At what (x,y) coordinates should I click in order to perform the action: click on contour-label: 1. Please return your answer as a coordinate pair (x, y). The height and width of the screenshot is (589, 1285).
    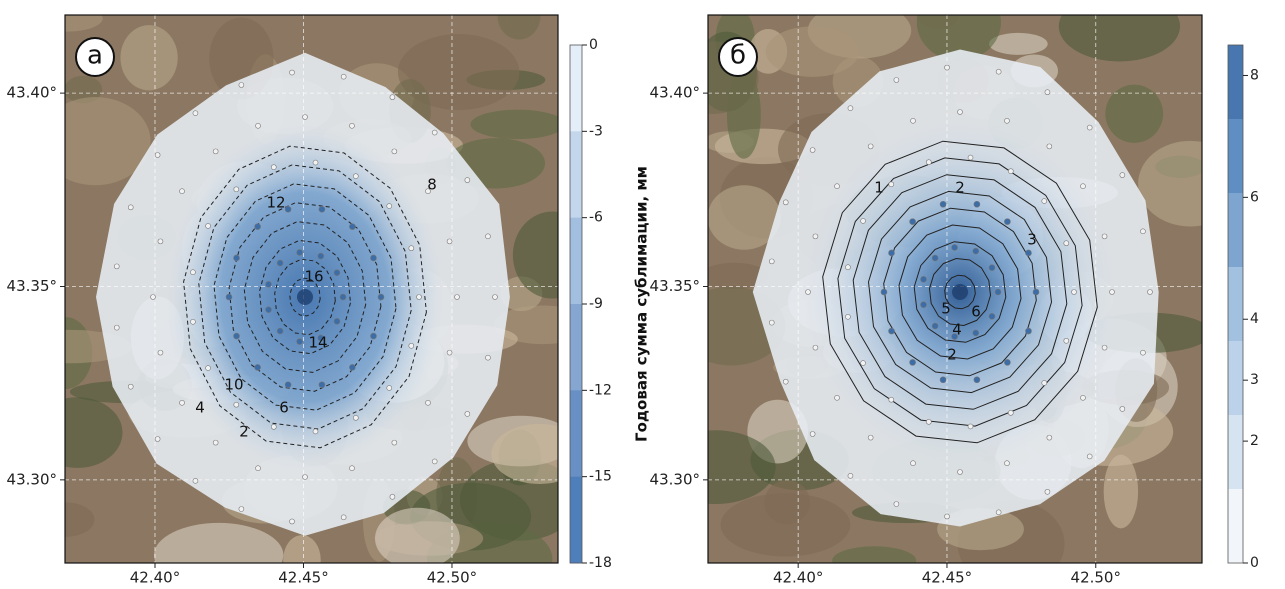
    Looking at the image, I should click on (879, 188).